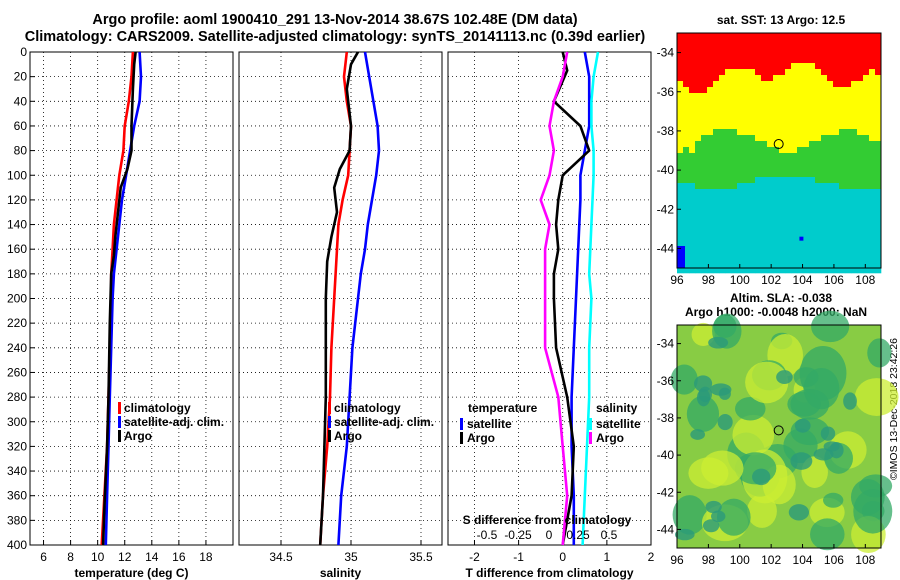 The image size is (900, 580). I want to click on depth-tick-label: 180, so click(17, 274).